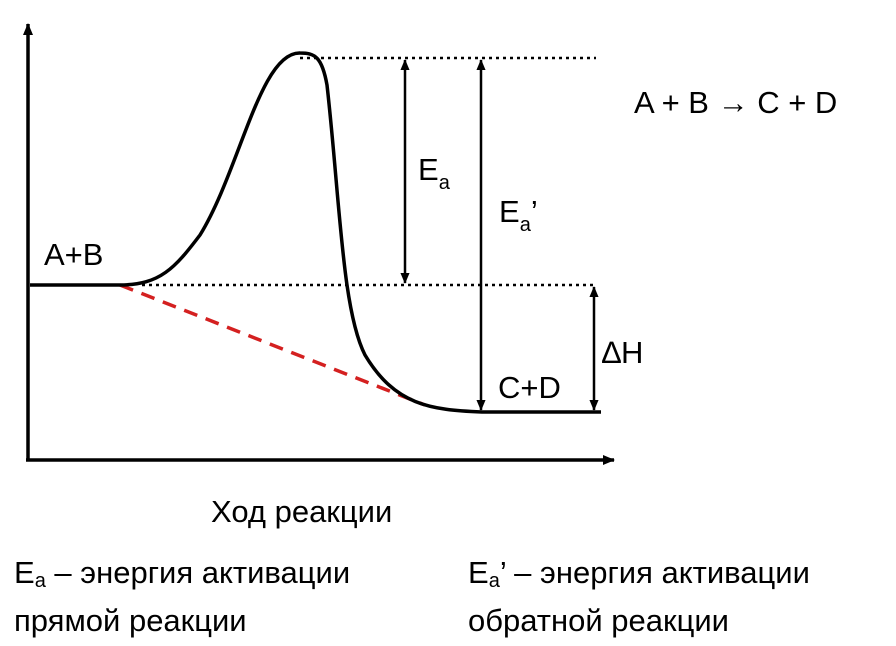 This screenshot has height=646, width=896. What do you see at coordinates (73, 254) in the screenshot?
I see `reactants-label: A+B` at bounding box center [73, 254].